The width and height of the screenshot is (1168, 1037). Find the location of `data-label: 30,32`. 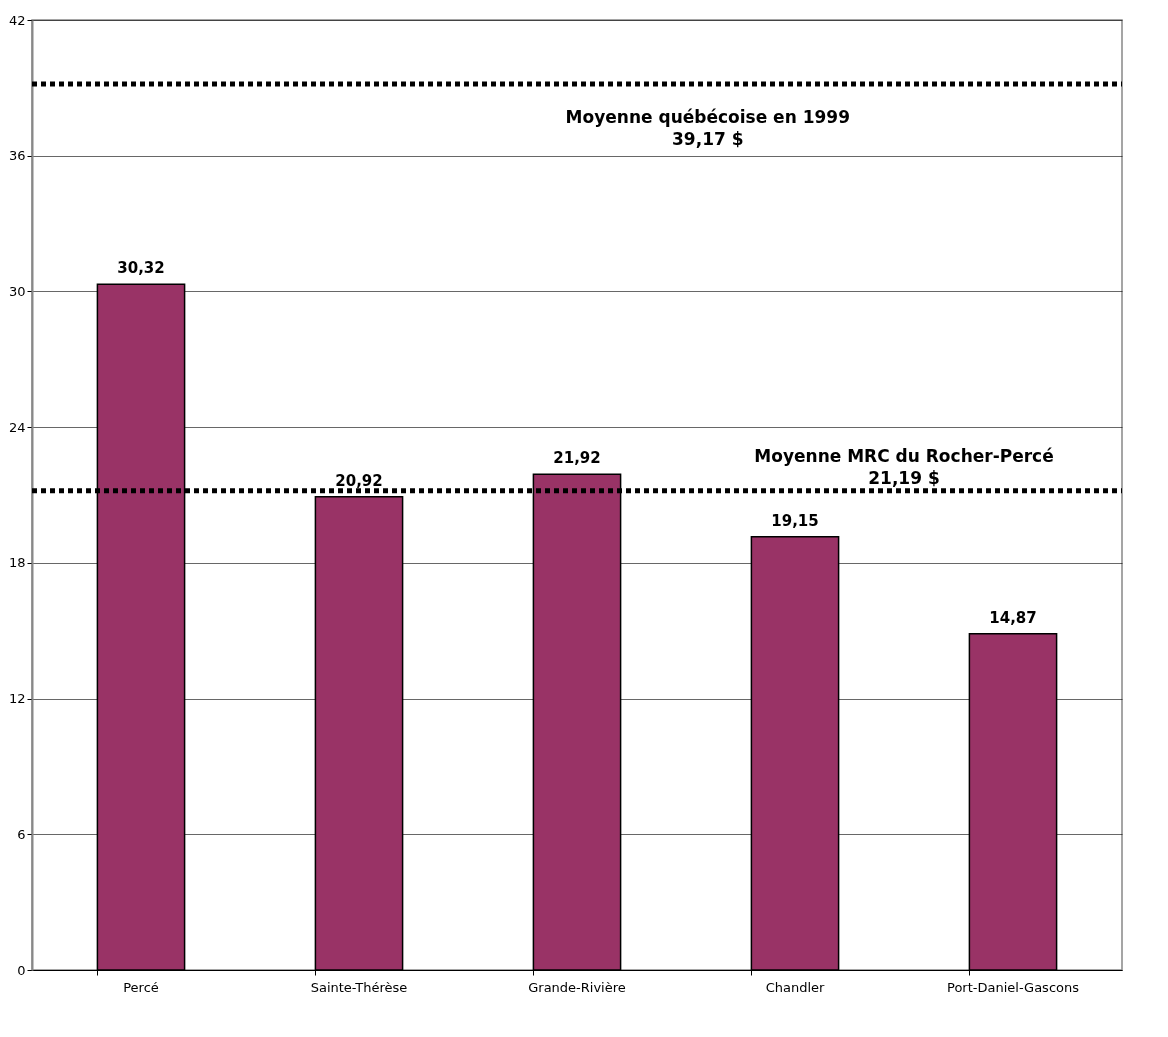

data-label: 30,32 is located at coordinates (141, 268).